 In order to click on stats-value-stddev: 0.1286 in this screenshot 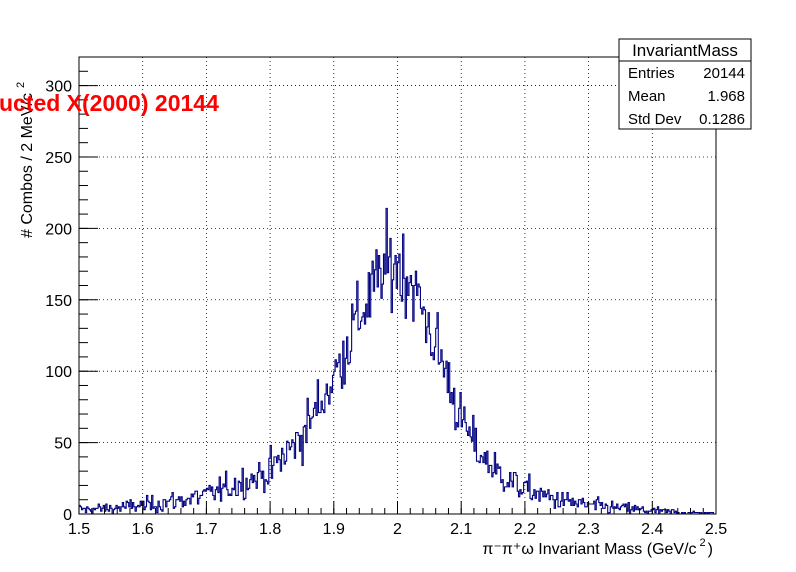, I will do `click(722, 119)`.